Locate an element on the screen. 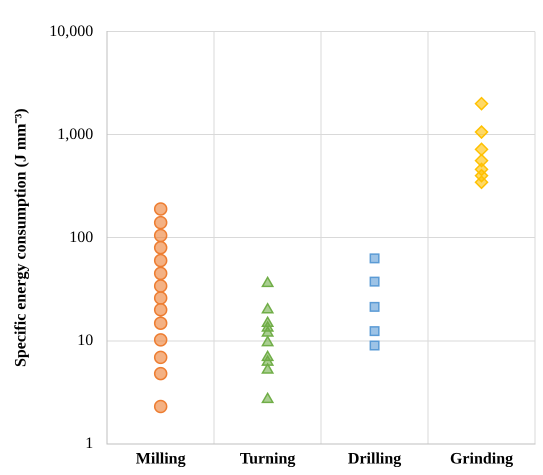  x-tick-label: Milling is located at coordinates (161, 459).